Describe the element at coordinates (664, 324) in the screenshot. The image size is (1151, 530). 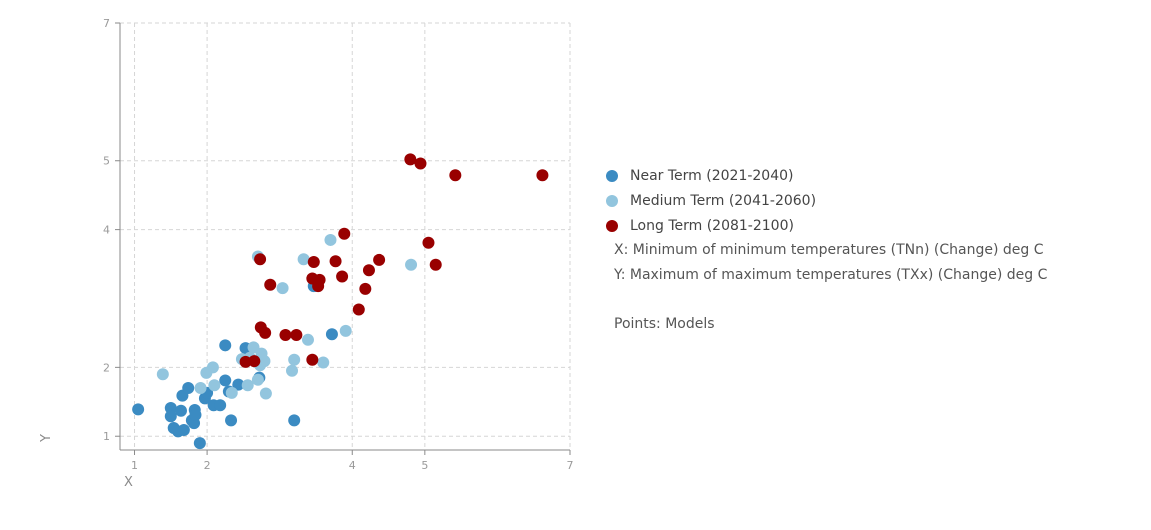
I see `legend-points-description: Points: Models` at that location.